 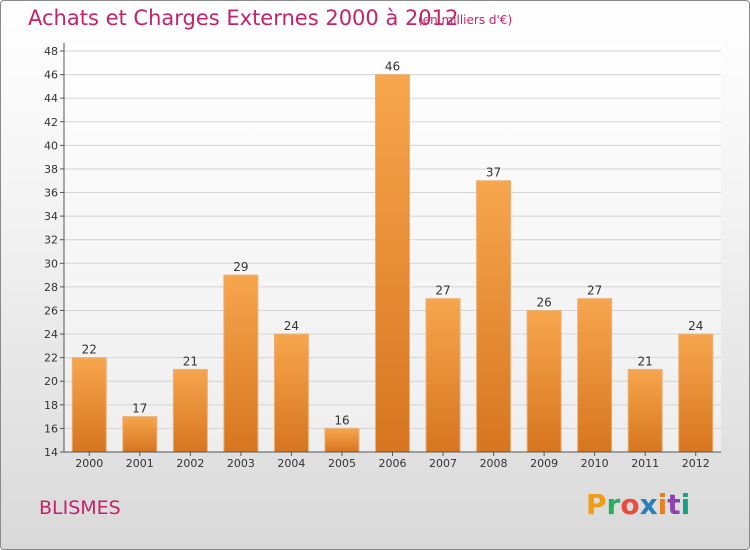 I want to click on logo-letter: t, so click(x=674, y=504).